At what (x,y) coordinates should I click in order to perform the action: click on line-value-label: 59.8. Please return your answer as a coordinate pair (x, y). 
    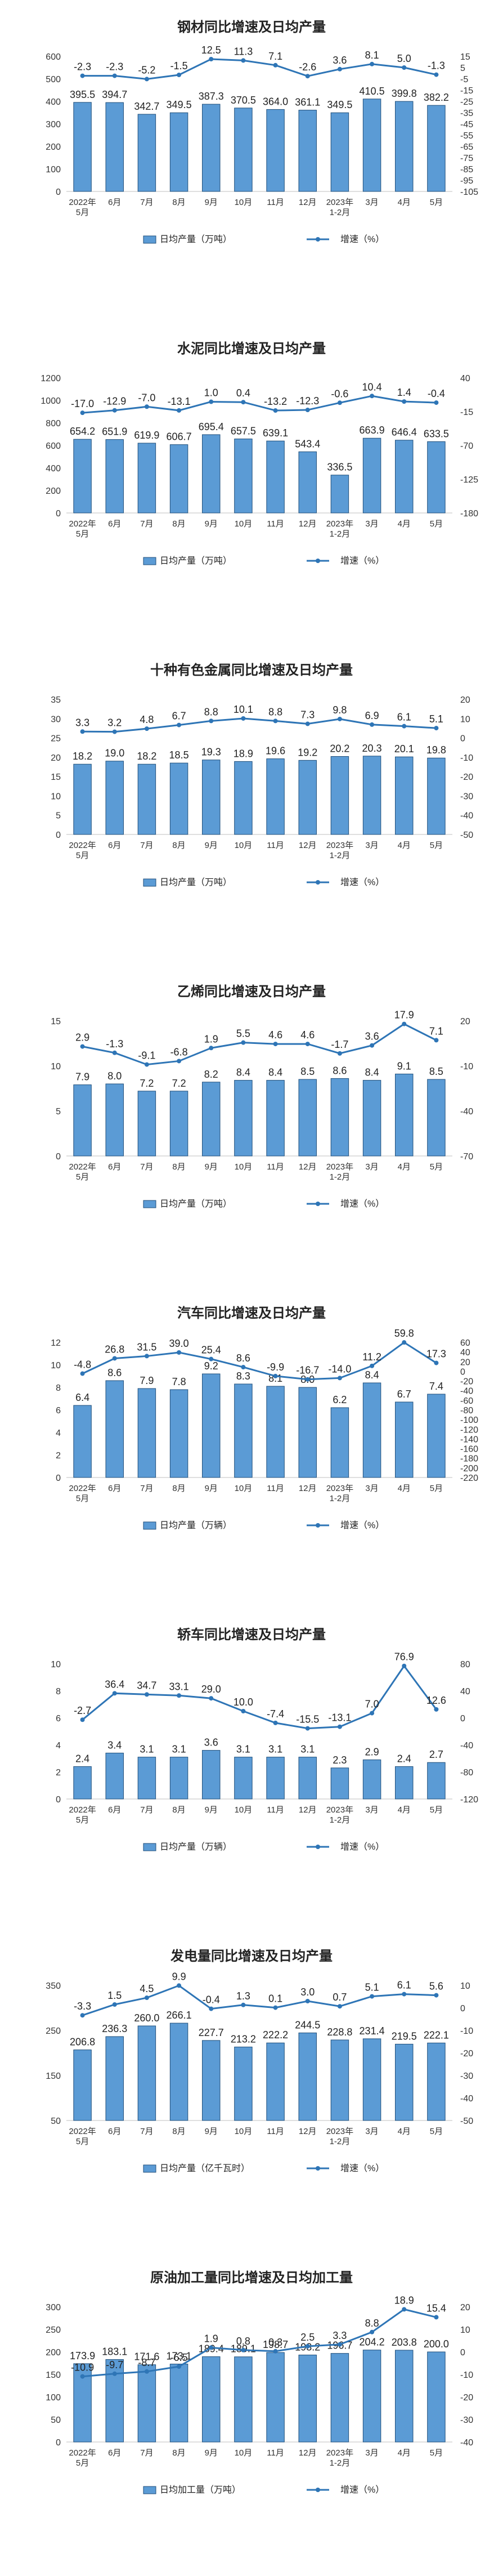
    Looking at the image, I should click on (404, 1333).